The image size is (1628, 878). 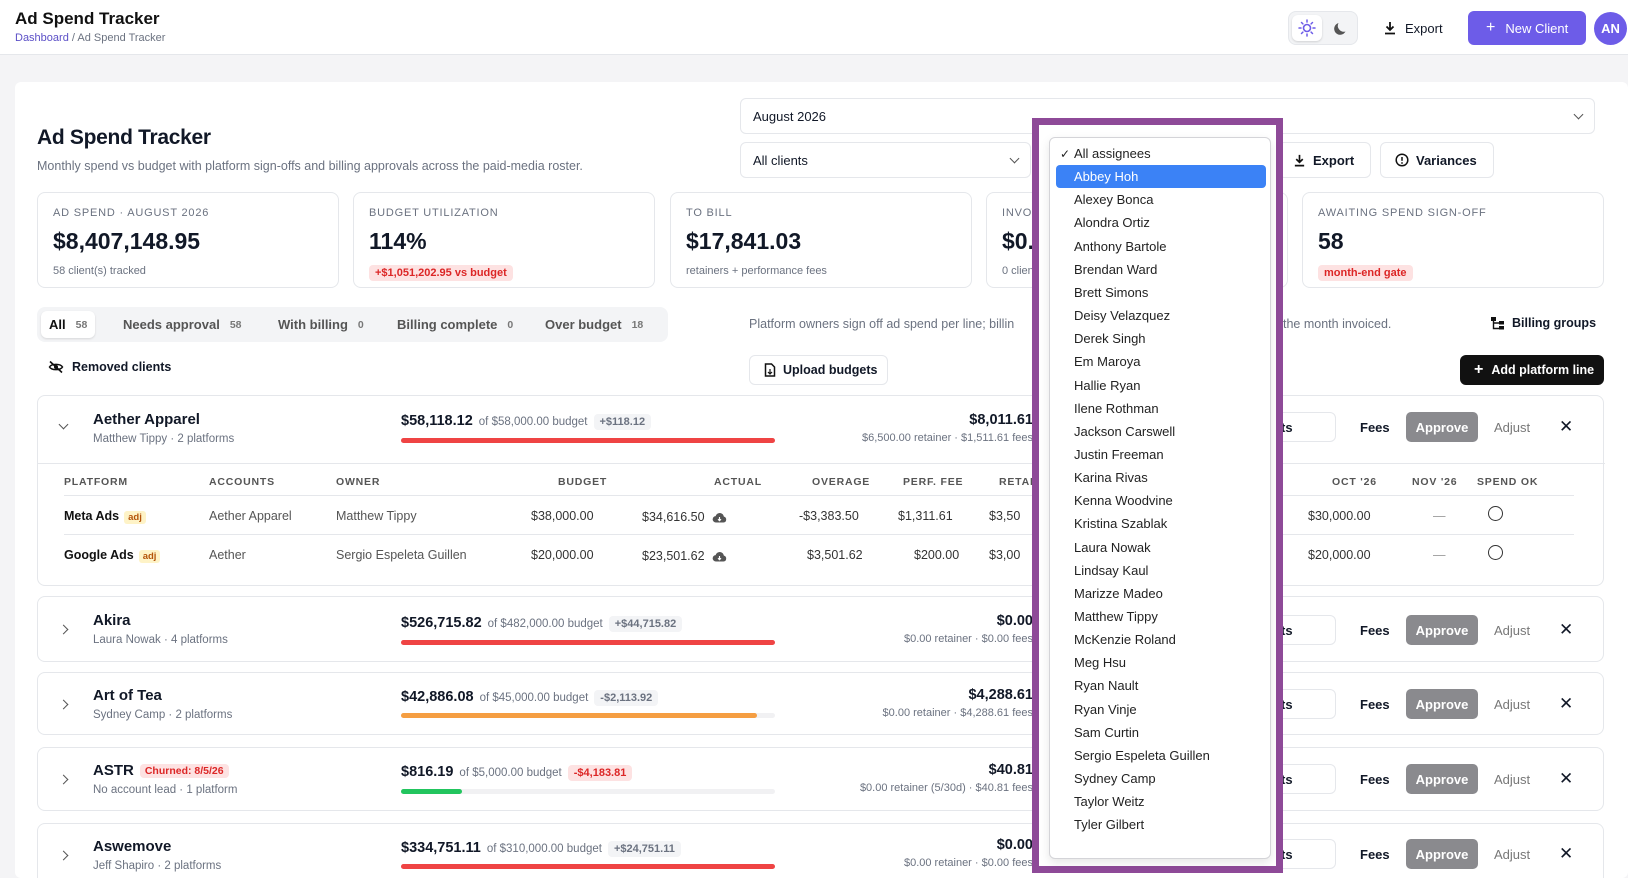 I want to click on assignee-option: Kristina Szablak, so click(x=1161, y=523).